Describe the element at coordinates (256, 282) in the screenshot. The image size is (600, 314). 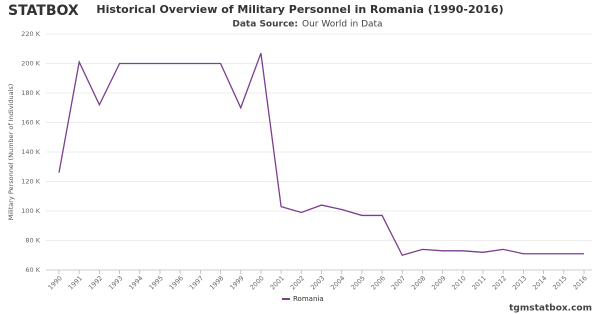
I see `x-tick-label: 2000` at that location.